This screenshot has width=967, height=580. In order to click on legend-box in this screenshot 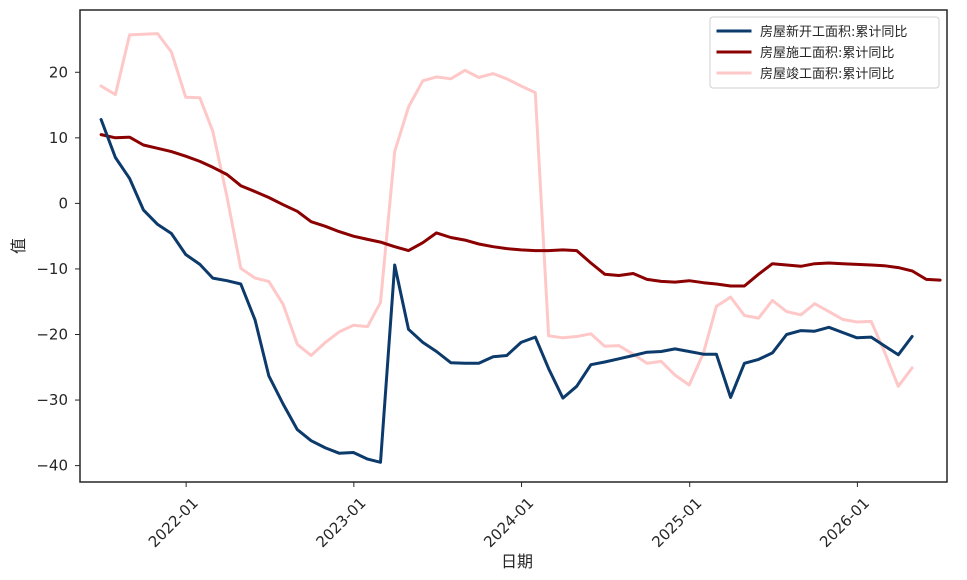, I will do `click(824, 52)`.